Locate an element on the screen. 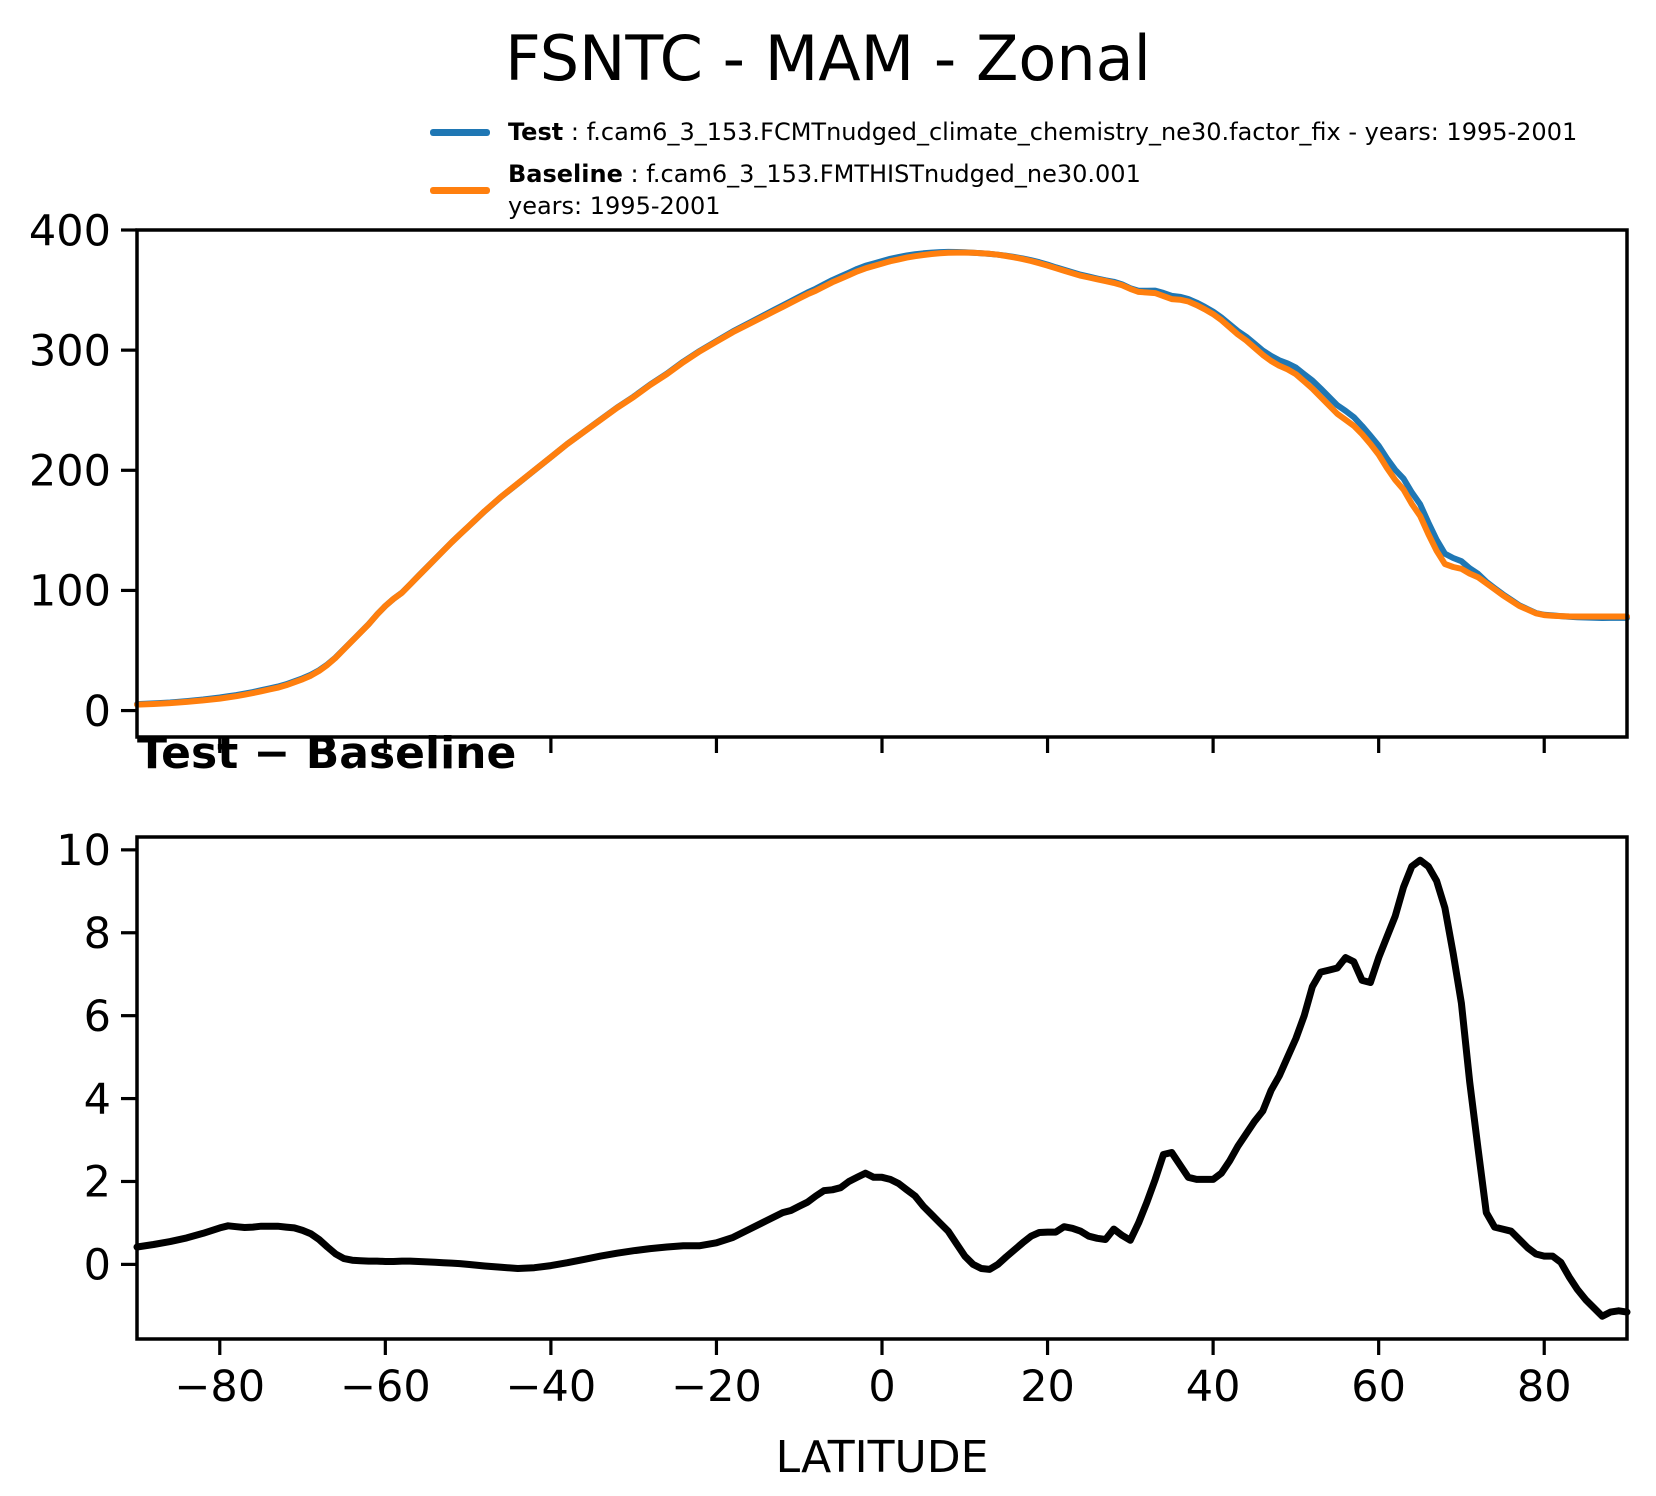 This screenshot has height=1496, width=1656. baseline-line-swatch is located at coordinates (460, 190).